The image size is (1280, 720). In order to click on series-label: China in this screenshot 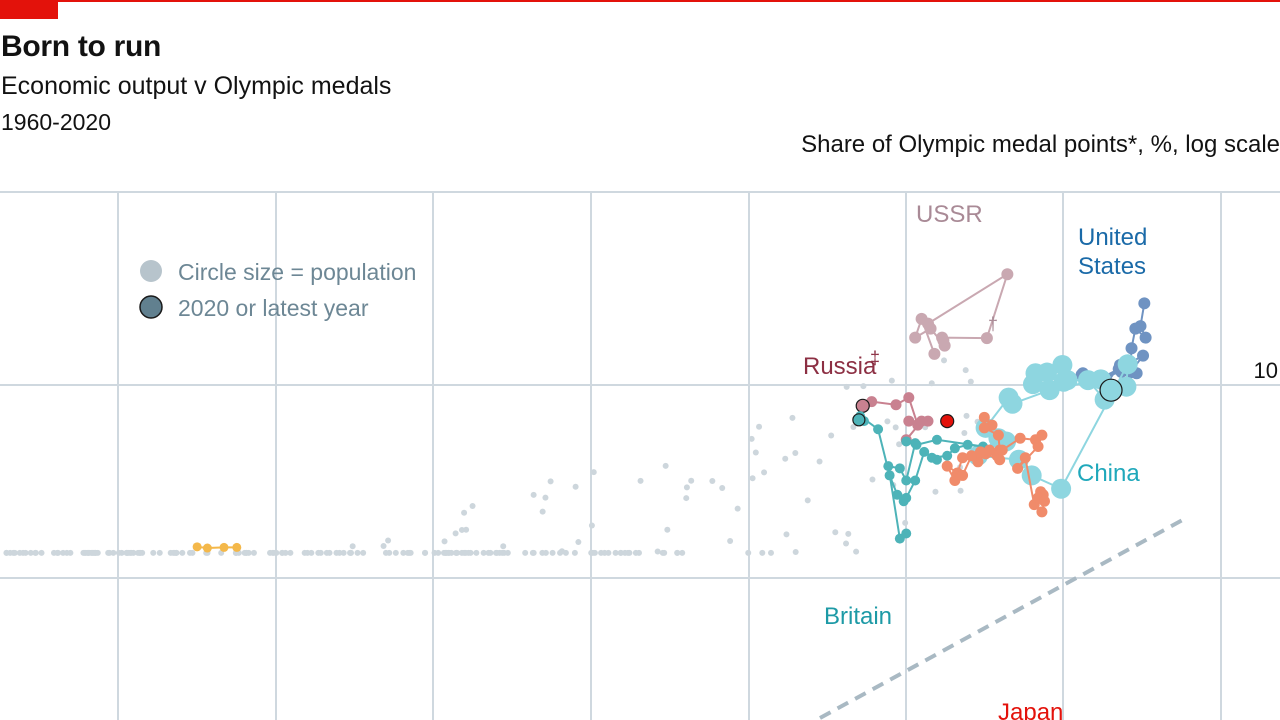, I will do `click(1108, 473)`.